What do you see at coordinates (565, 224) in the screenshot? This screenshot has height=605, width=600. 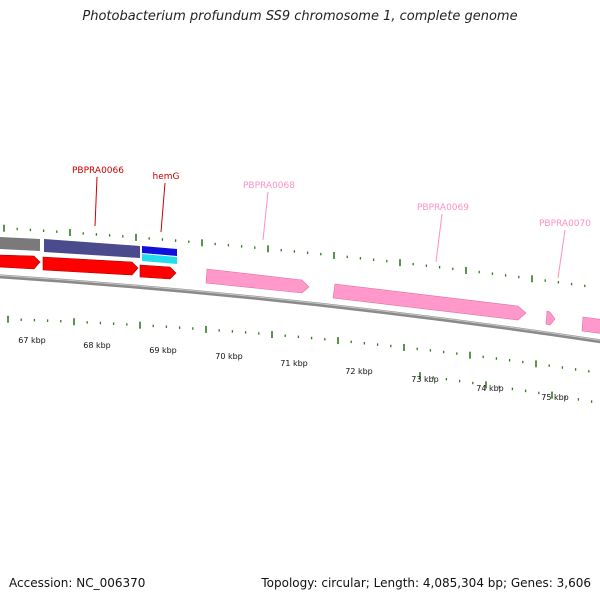 I see `gene-label-pbpra0070: PBPRA0070` at bounding box center [565, 224].